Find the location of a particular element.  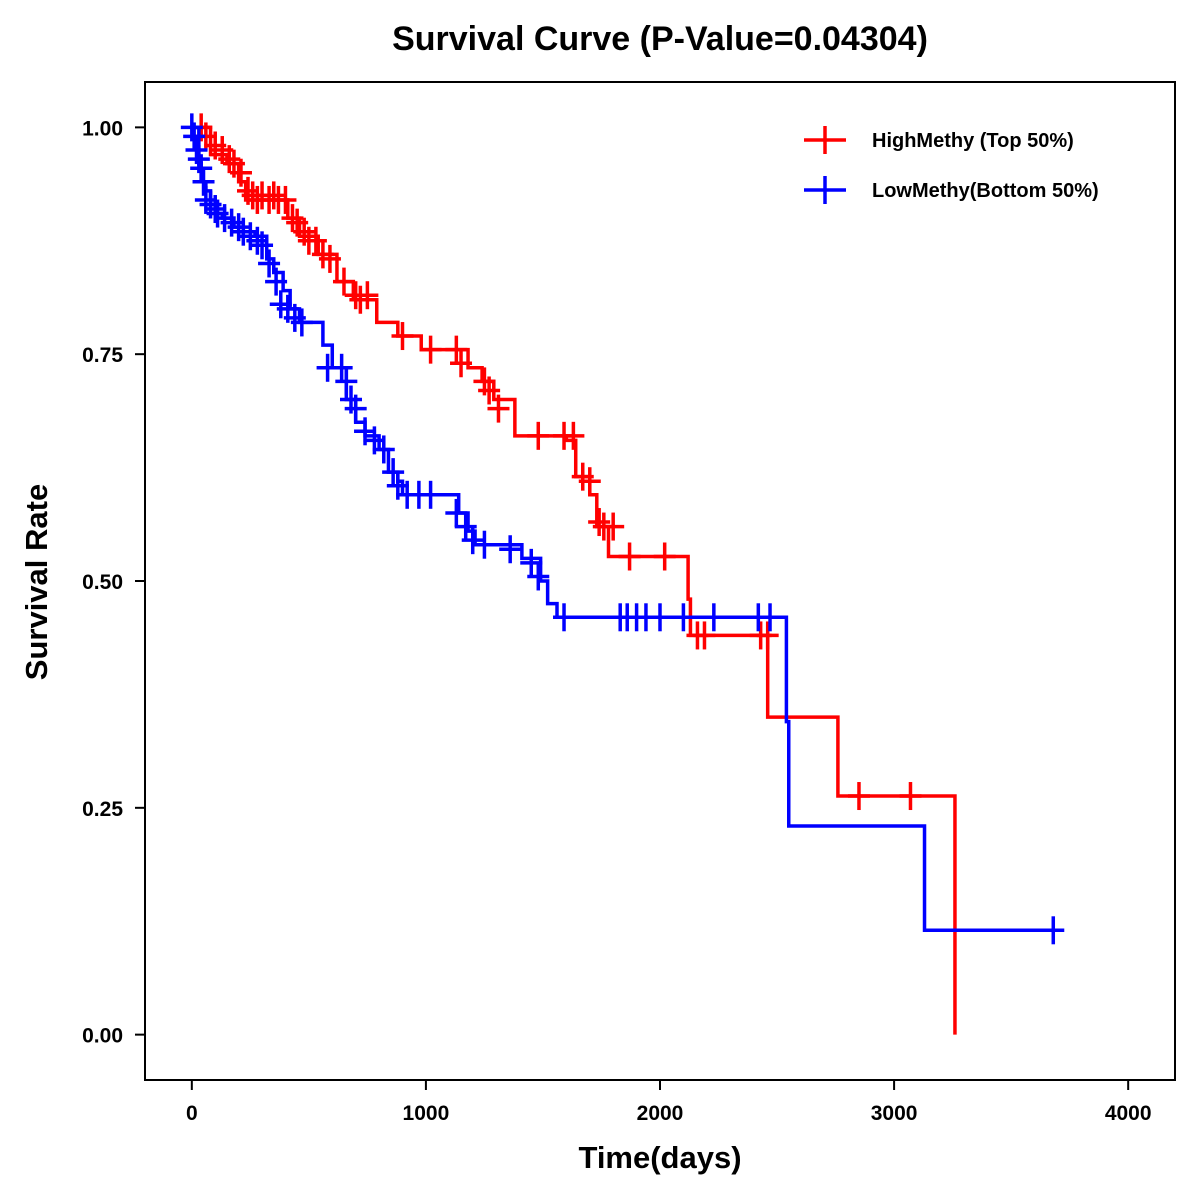

y-axis-title: Survival Rate is located at coordinates (36, 582).